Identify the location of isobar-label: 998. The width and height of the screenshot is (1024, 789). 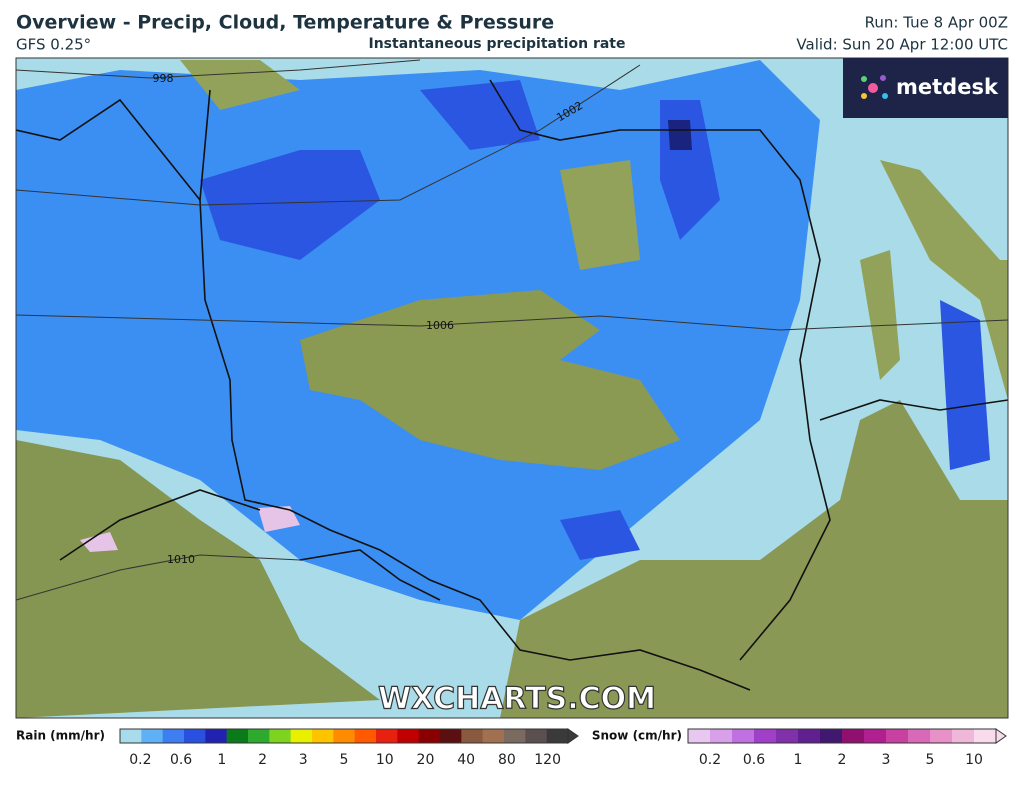
(163, 78).